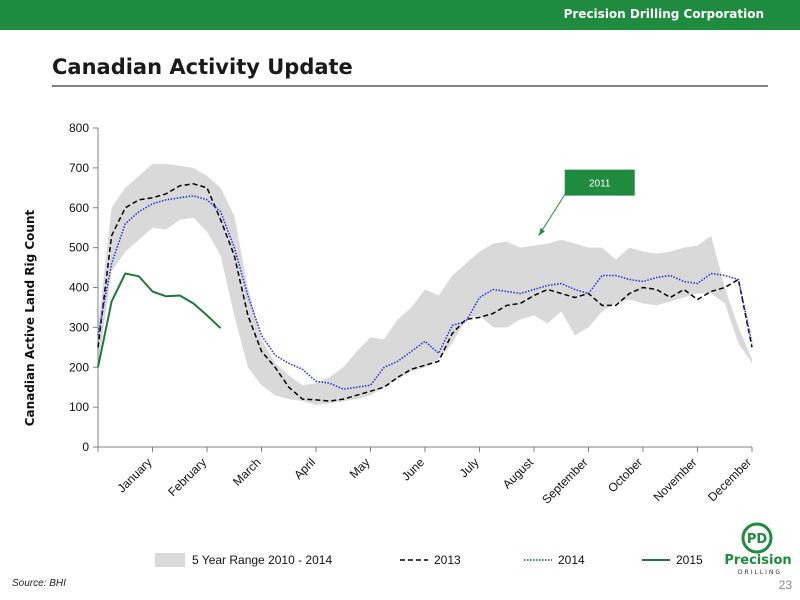 The image size is (800, 600). I want to click on legend-label-2013: 2013, so click(447, 560).